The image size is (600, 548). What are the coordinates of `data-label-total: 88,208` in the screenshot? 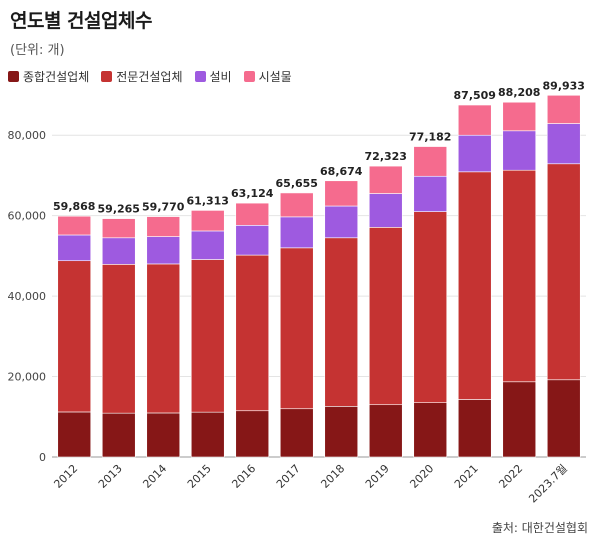 It's located at (519, 92).